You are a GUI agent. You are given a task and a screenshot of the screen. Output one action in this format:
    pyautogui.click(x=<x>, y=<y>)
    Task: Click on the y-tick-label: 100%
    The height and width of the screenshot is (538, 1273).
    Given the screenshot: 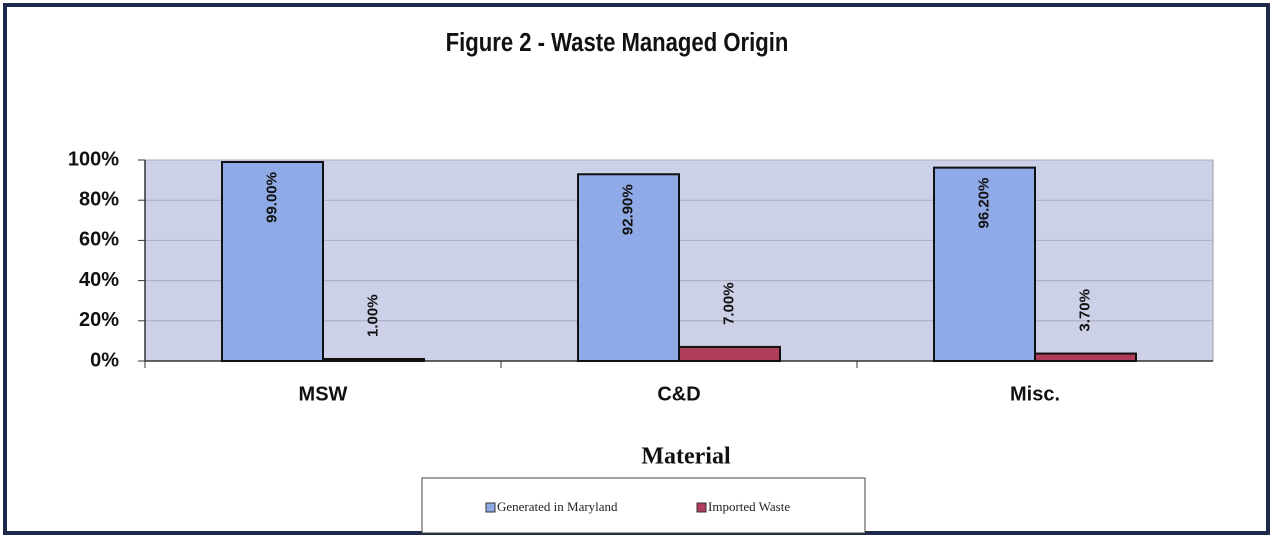 What is the action you would take?
    pyautogui.click(x=93, y=159)
    